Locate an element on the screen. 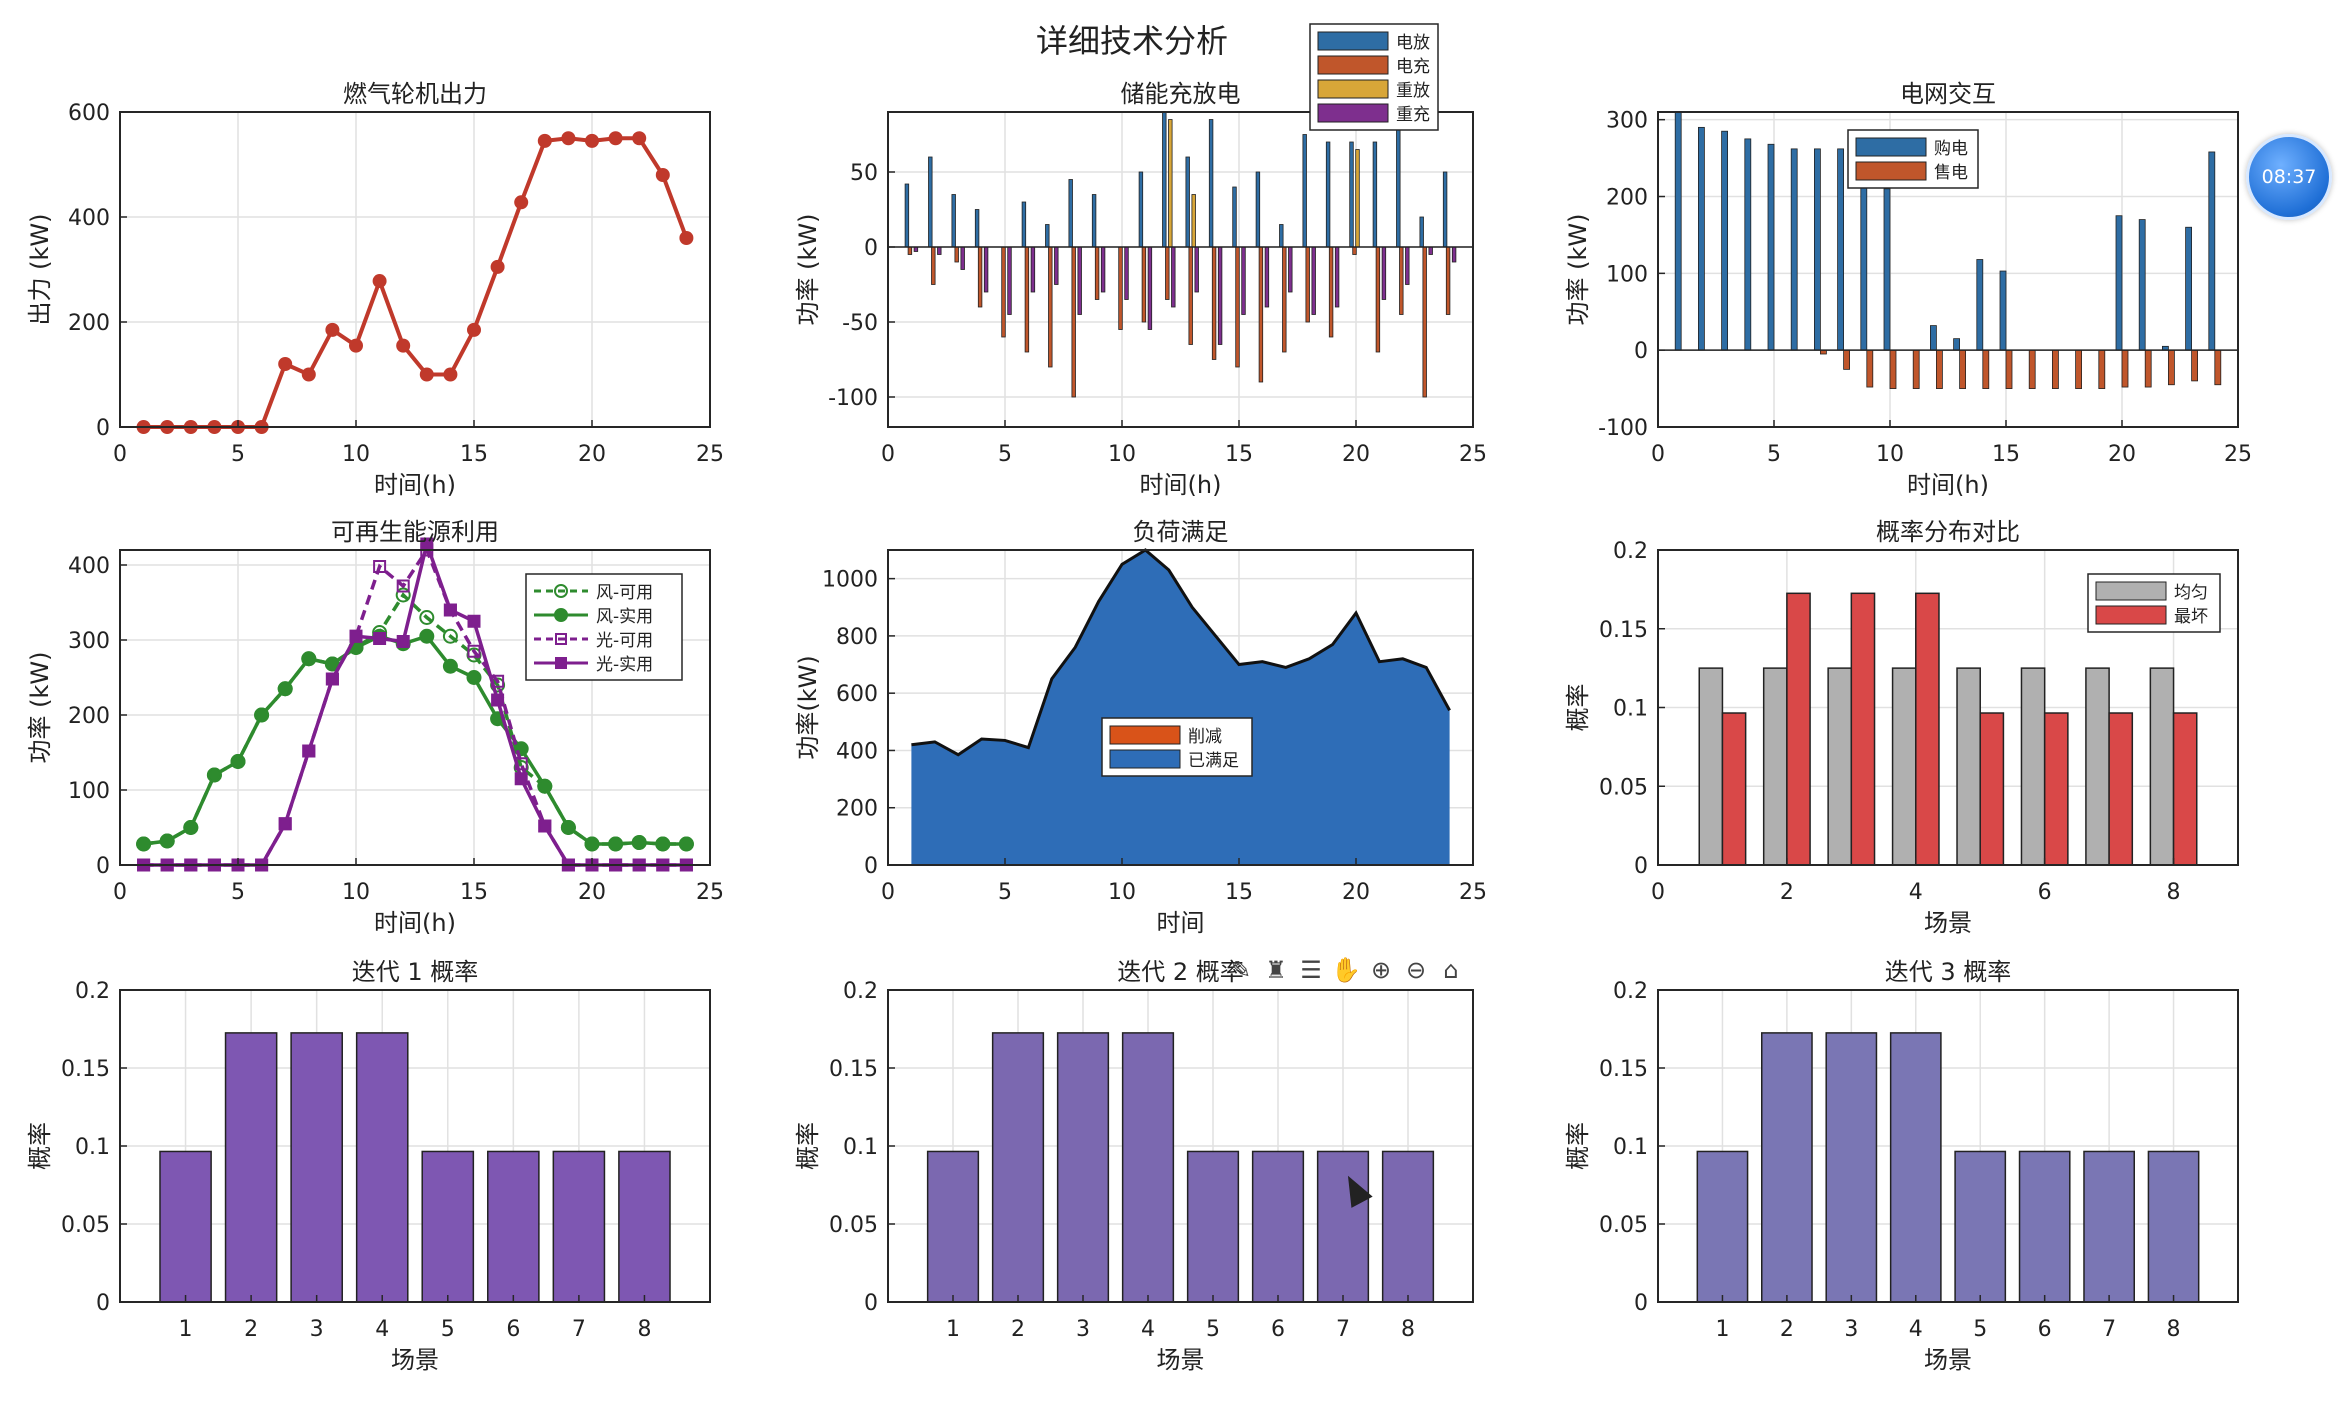  iter1-bar is located at coordinates (513, 1226).